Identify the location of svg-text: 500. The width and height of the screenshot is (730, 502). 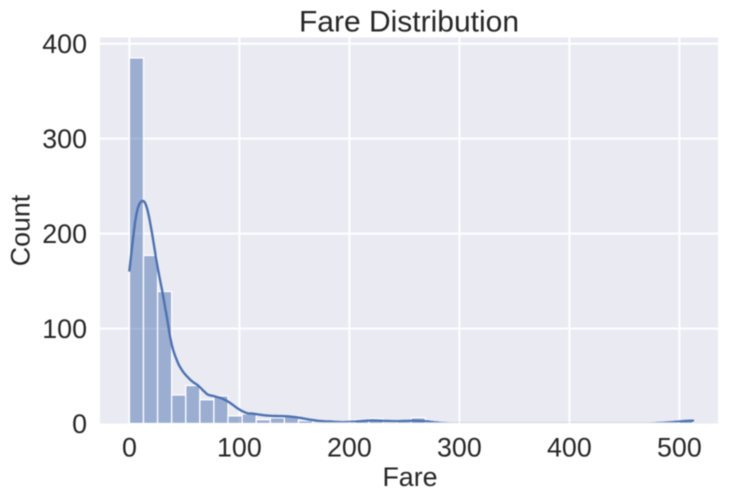
(679, 447).